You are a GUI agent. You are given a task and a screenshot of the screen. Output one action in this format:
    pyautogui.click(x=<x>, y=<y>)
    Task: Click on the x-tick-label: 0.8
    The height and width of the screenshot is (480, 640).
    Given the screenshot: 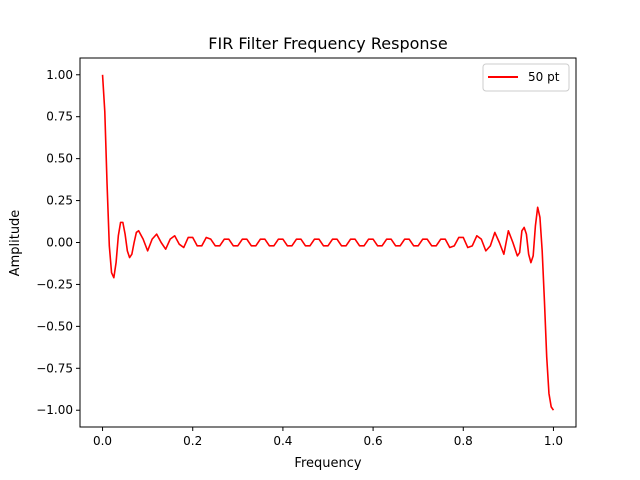 What is the action you would take?
    pyautogui.click(x=463, y=441)
    